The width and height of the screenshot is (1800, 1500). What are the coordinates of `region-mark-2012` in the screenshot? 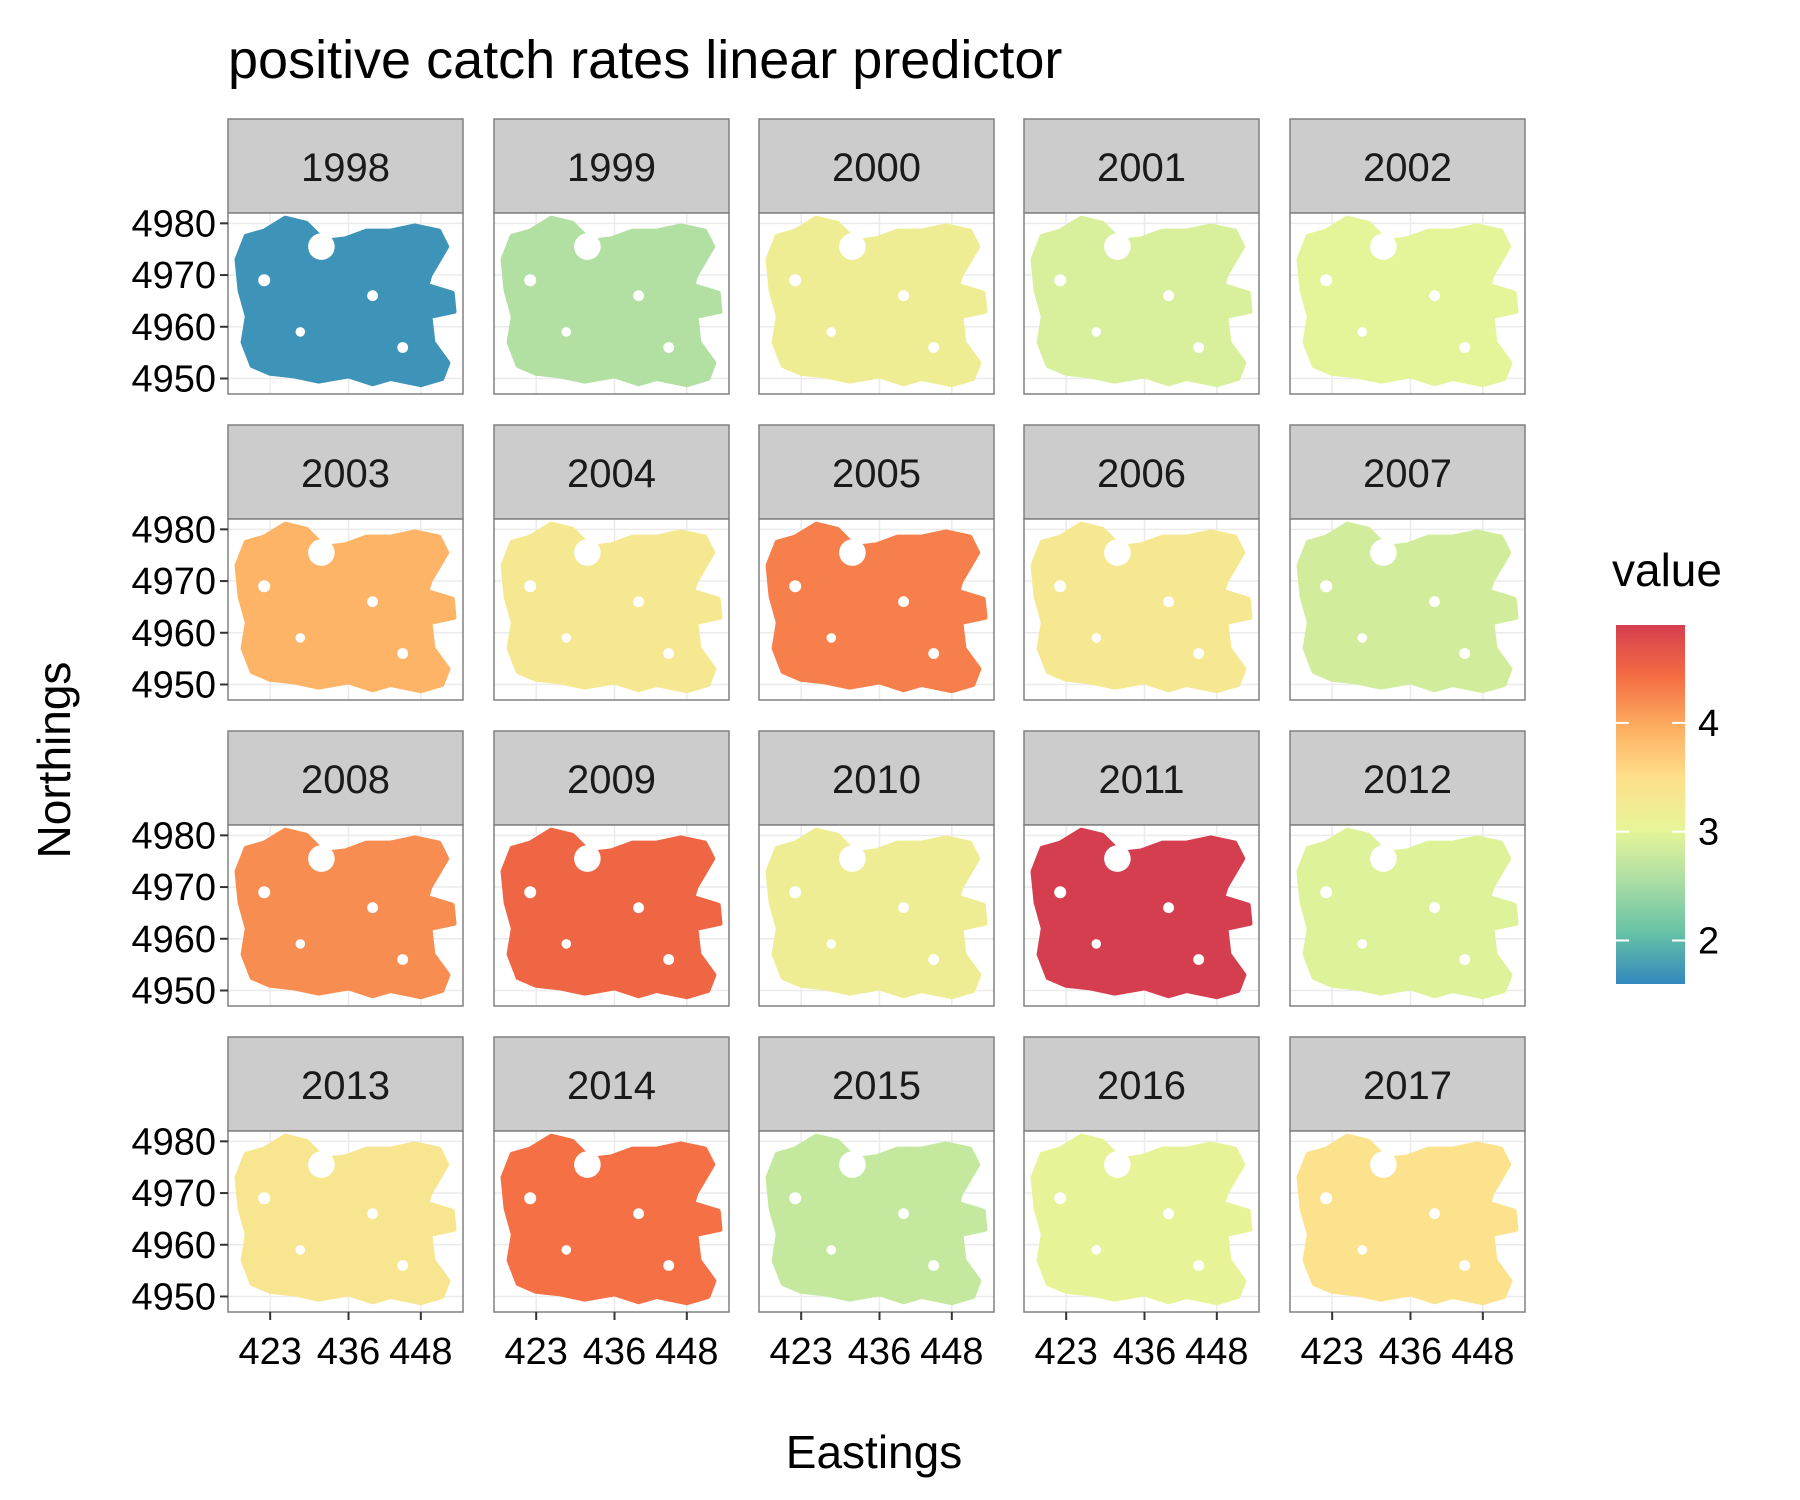 It's located at (1407, 913).